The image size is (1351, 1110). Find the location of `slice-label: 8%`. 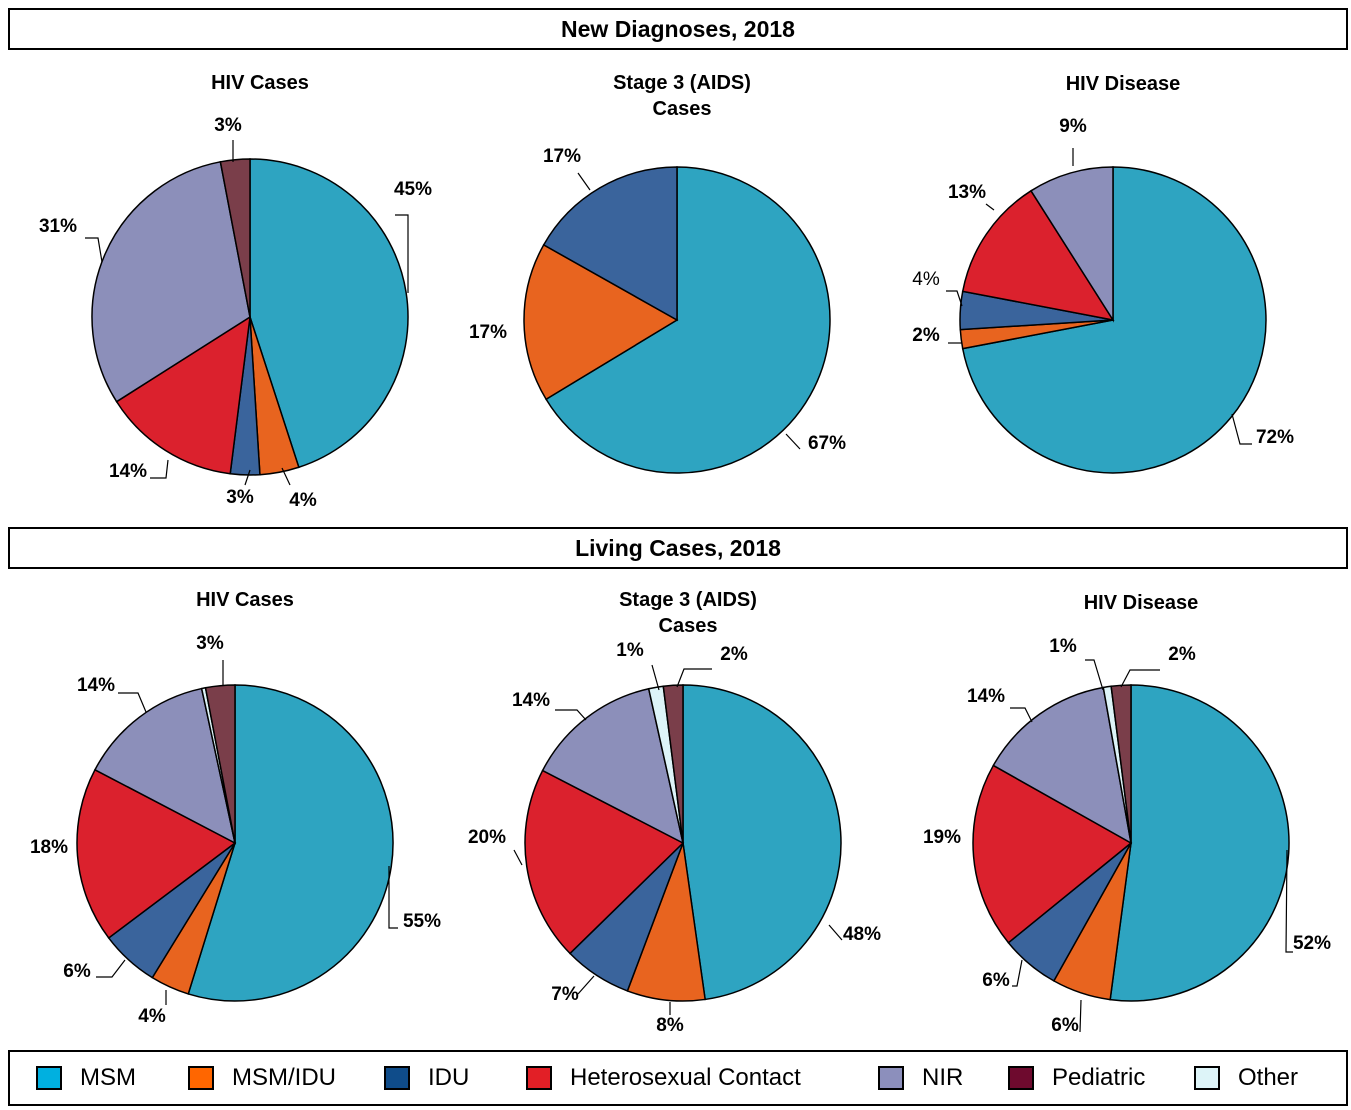

slice-label: 8% is located at coordinates (670, 1025).